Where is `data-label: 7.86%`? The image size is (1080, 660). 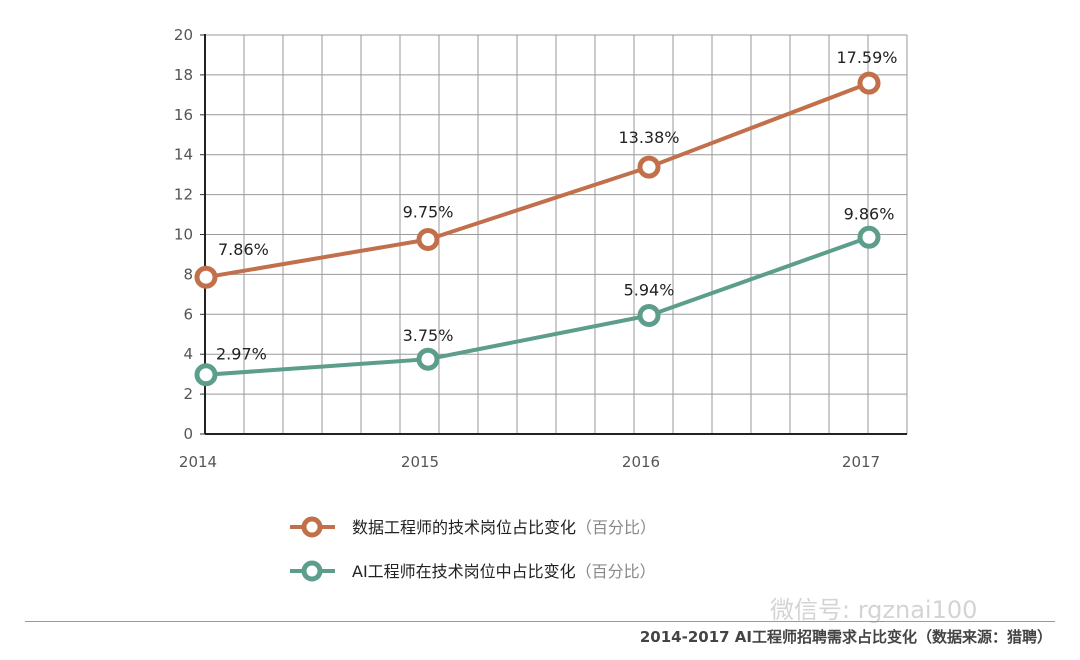
data-label: 7.86% is located at coordinates (243, 249).